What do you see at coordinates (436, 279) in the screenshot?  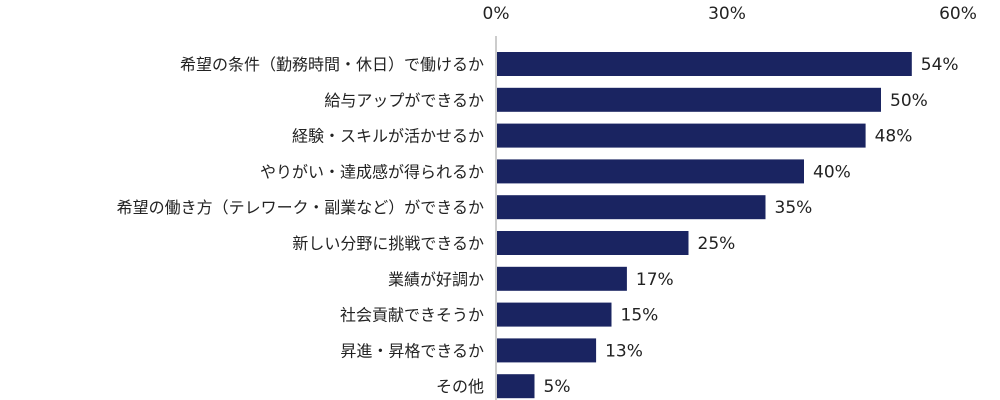 I see `category-label: 業績が好調か` at bounding box center [436, 279].